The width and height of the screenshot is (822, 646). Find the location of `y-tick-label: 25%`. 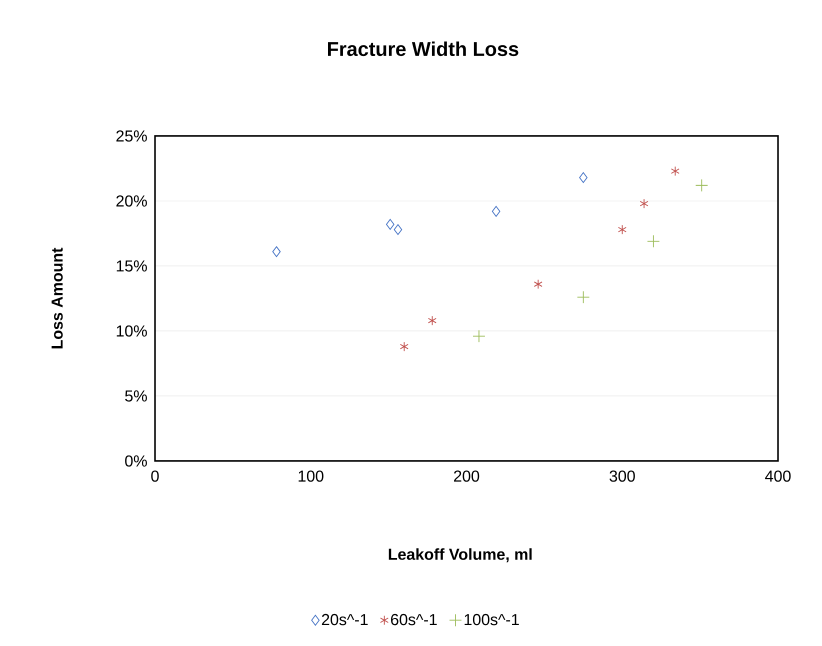

y-tick-label: 25% is located at coordinates (131, 136).